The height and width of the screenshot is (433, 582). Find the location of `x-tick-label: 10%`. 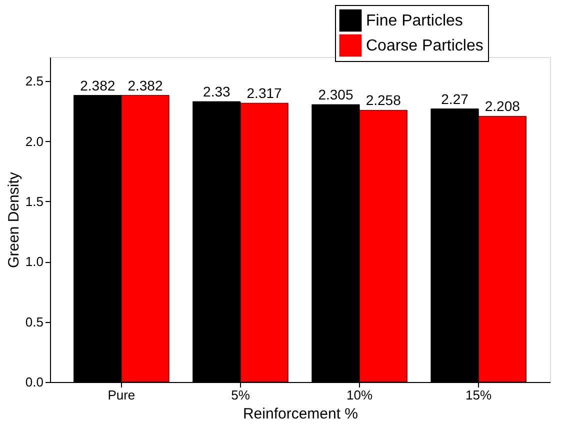

x-tick-label: 10% is located at coordinates (359, 395).